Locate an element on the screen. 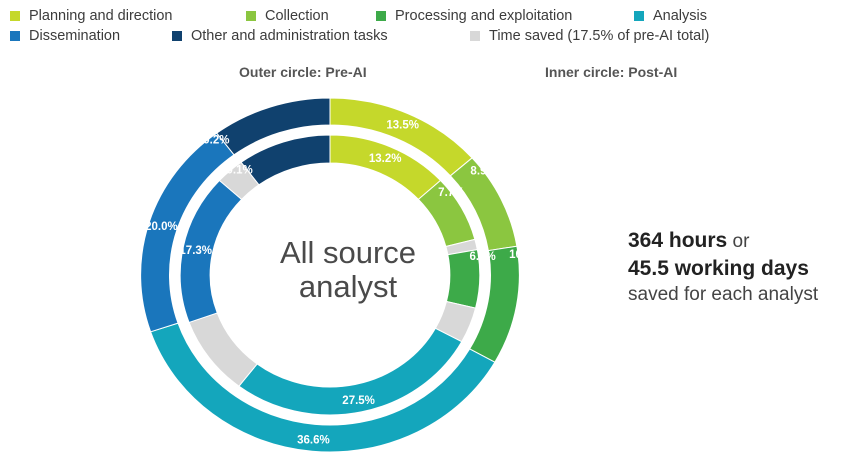 This screenshot has height=463, width=859. inner-value-label: 10.1% is located at coordinates (236, 170).